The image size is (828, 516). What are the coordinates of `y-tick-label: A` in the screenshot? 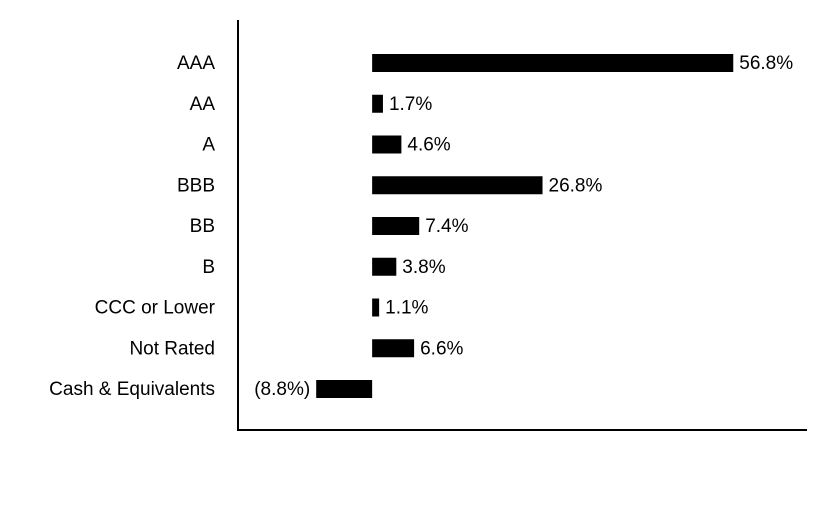 It's located at (208, 145).